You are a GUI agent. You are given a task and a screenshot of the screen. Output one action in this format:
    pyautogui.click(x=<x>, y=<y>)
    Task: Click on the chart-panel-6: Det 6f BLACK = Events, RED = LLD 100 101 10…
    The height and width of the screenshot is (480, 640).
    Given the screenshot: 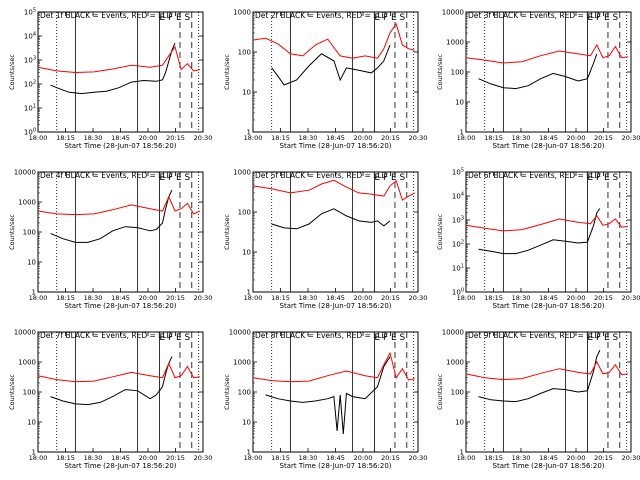 What is the action you would take?
    pyautogui.click(x=538, y=239)
    